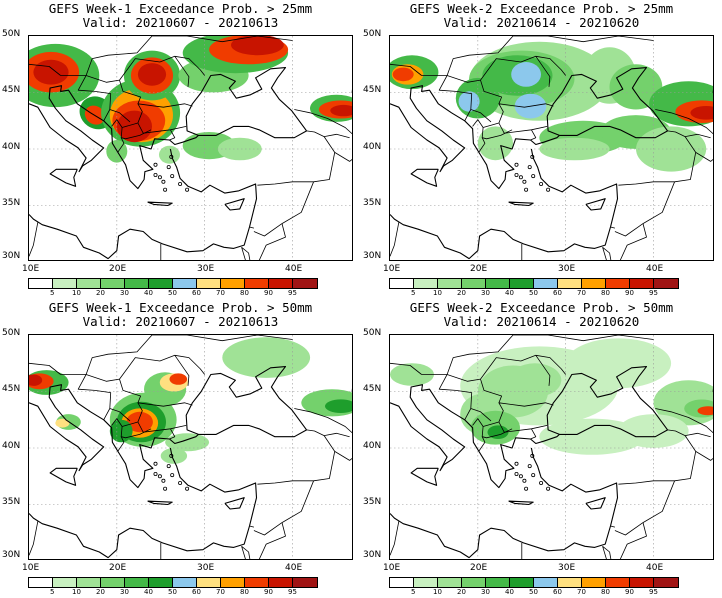  What do you see at coordinates (485, 293) in the screenshot?
I see `colorbar-label: 30` at bounding box center [485, 293].